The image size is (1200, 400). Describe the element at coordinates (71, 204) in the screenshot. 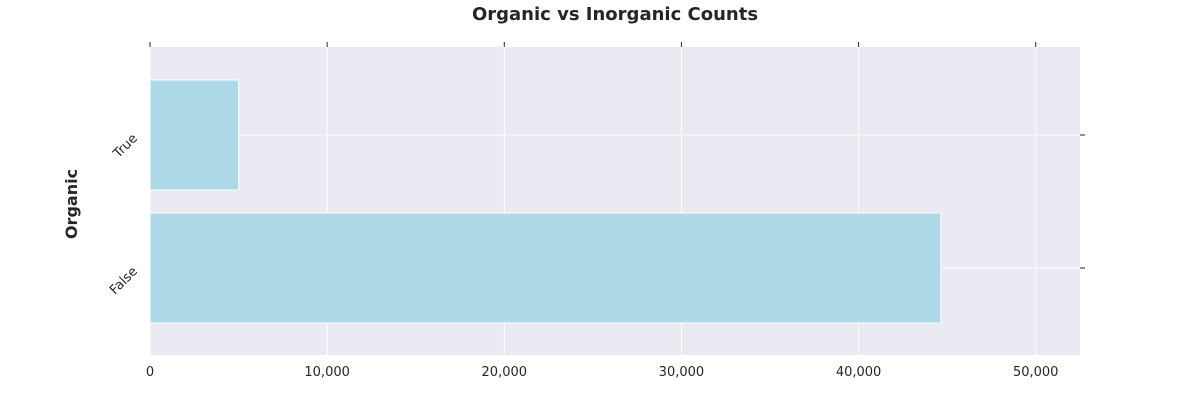

I see `y-axis-label: Organic` at that location.